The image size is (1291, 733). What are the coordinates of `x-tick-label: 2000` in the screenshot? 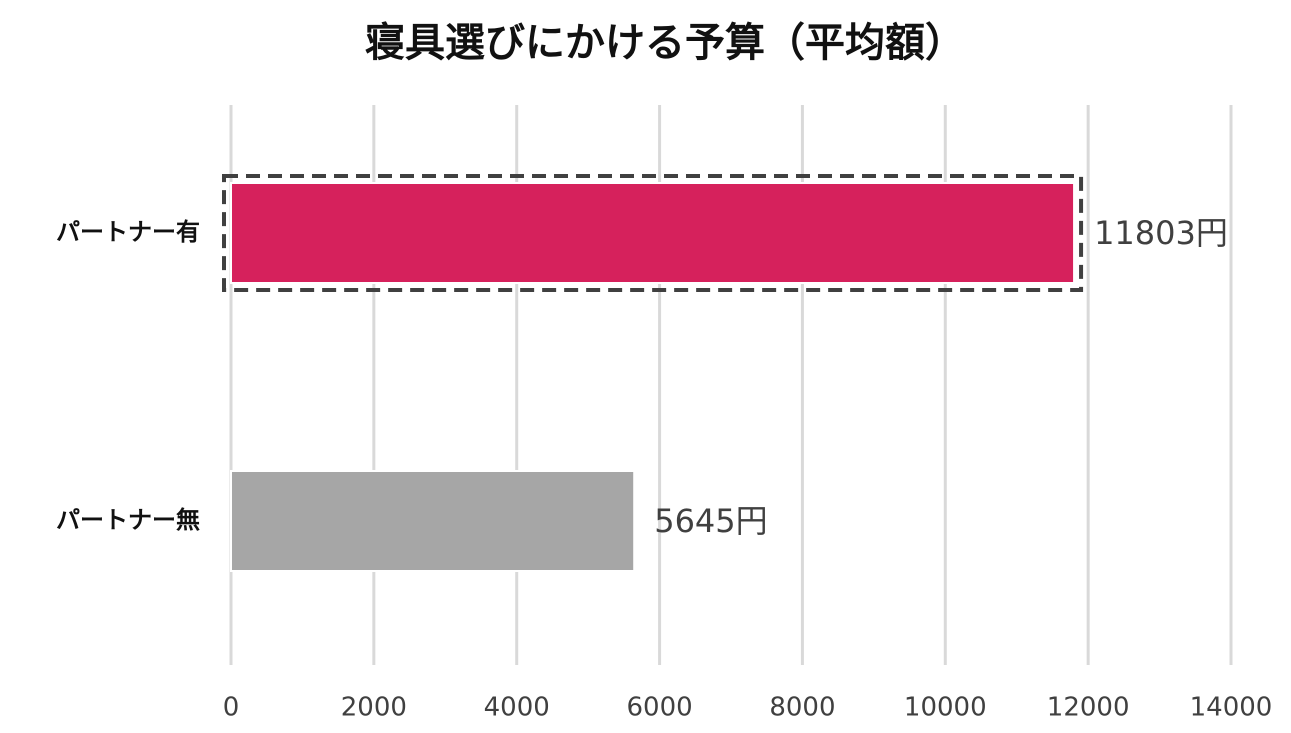 It's located at (374, 708).